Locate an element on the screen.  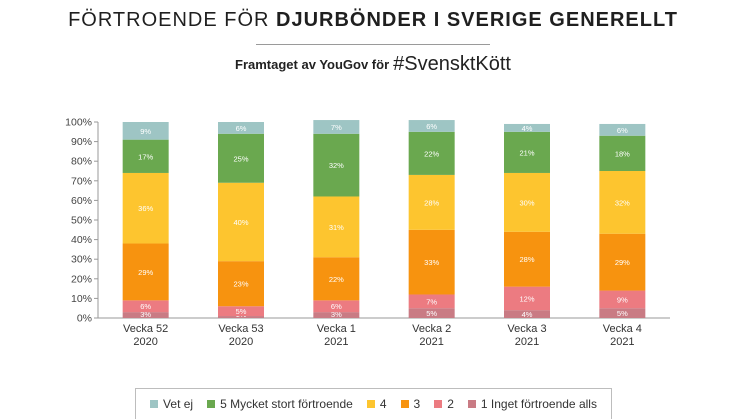
x-tick-label: Vecka 53 is located at coordinates (240, 329).